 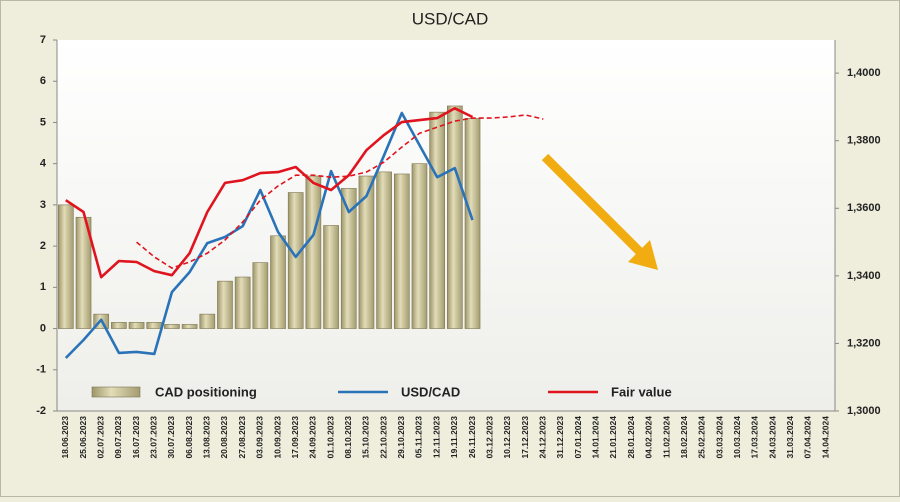 What do you see at coordinates (864, 208) in the screenshot?
I see `y2-tick-label: 1,3600` at bounding box center [864, 208].